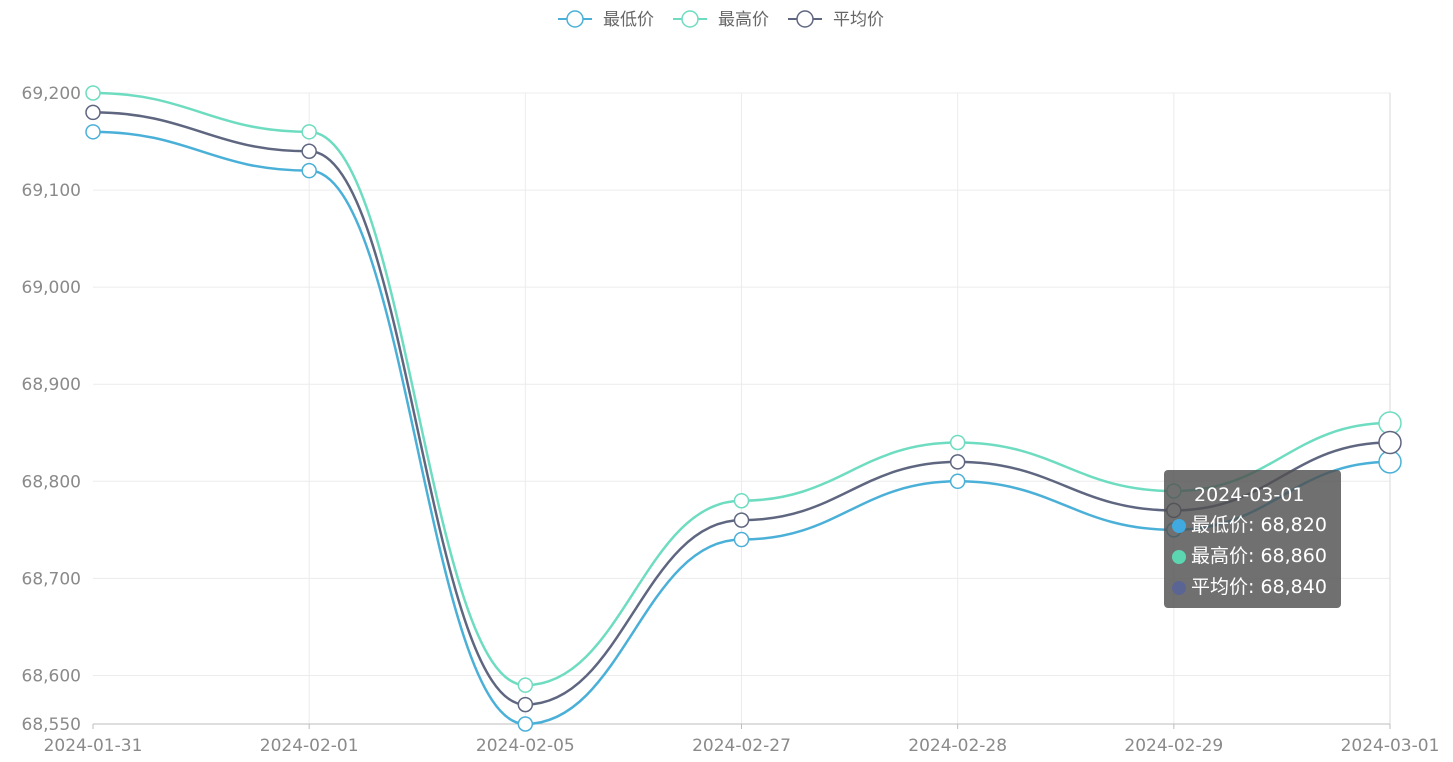  What do you see at coordinates (1249, 495) in the screenshot?
I see `tooltip-title: 2024-03-01` at bounding box center [1249, 495].